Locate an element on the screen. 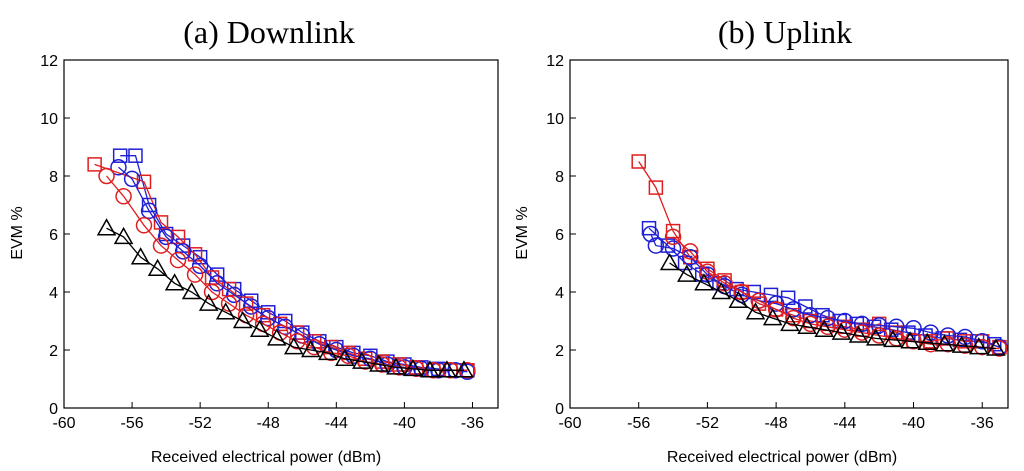  y-tick-label: 0 is located at coordinates (53, 409).